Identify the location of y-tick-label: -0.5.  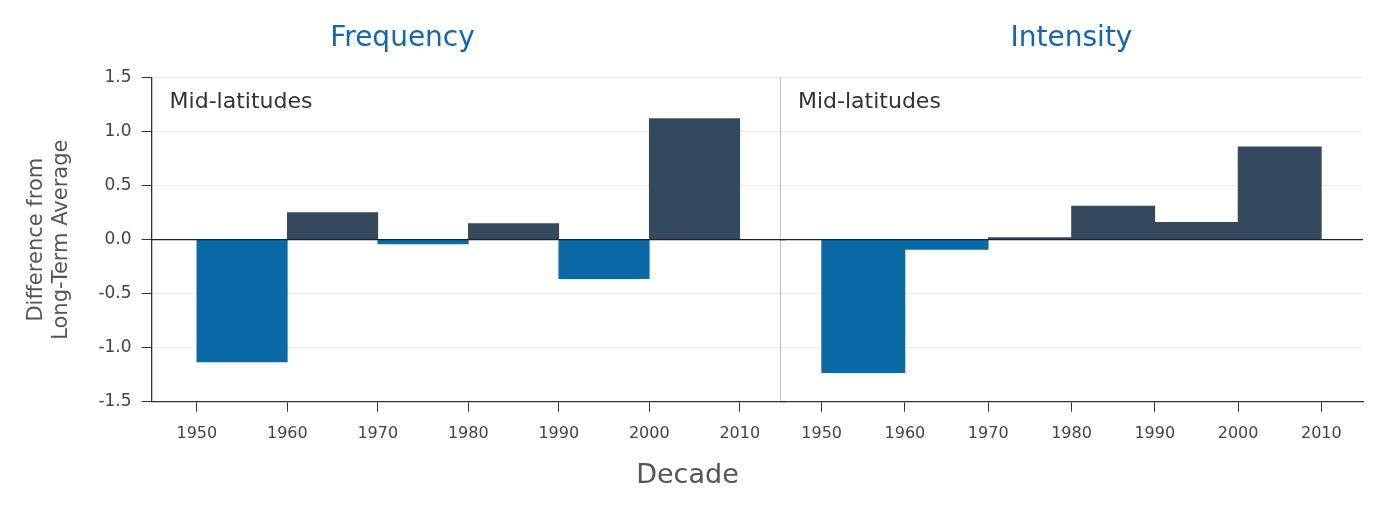
(115, 292).